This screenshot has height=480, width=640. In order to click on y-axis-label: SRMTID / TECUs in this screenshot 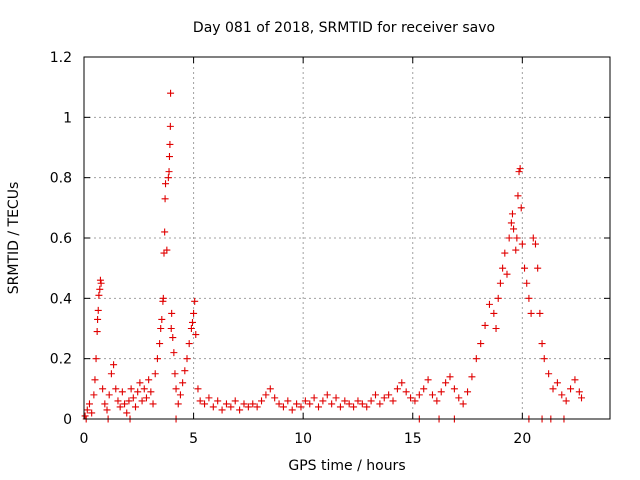, I will do `click(14, 238)`.